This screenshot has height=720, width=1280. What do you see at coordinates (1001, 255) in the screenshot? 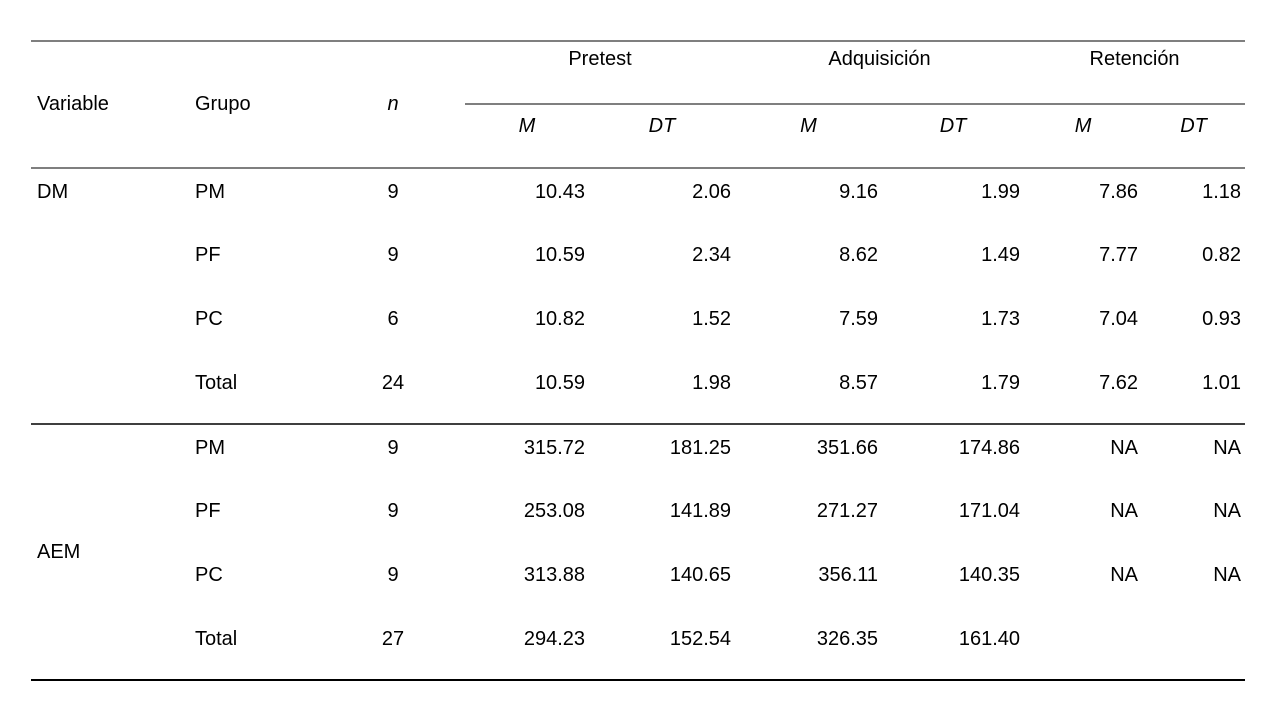
I see `cell-adq-dt: 1.49` at bounding box center [1001, 255].